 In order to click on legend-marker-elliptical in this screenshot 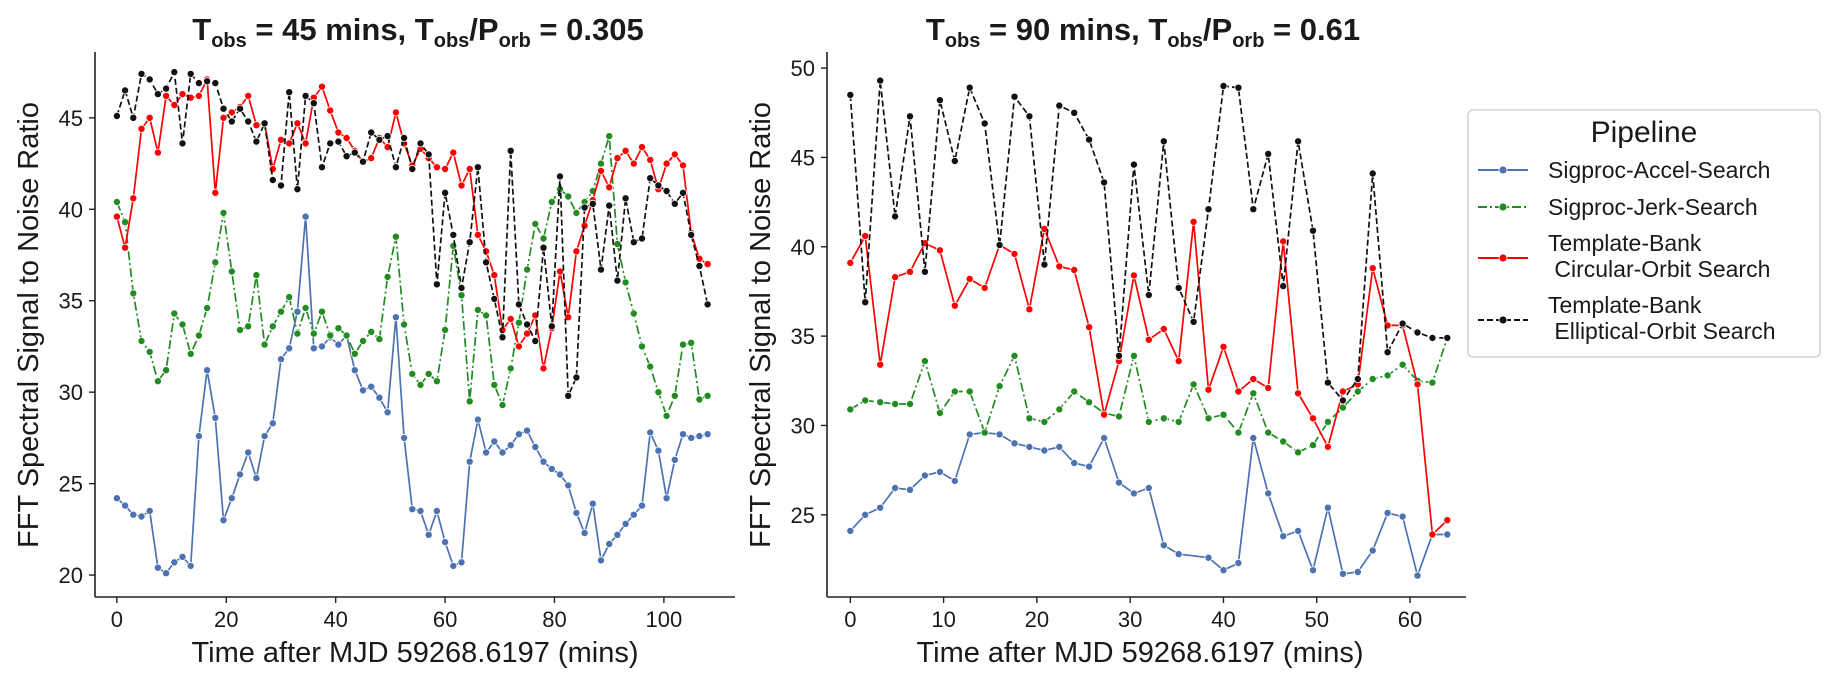, I will do `click(1503, 320)`.